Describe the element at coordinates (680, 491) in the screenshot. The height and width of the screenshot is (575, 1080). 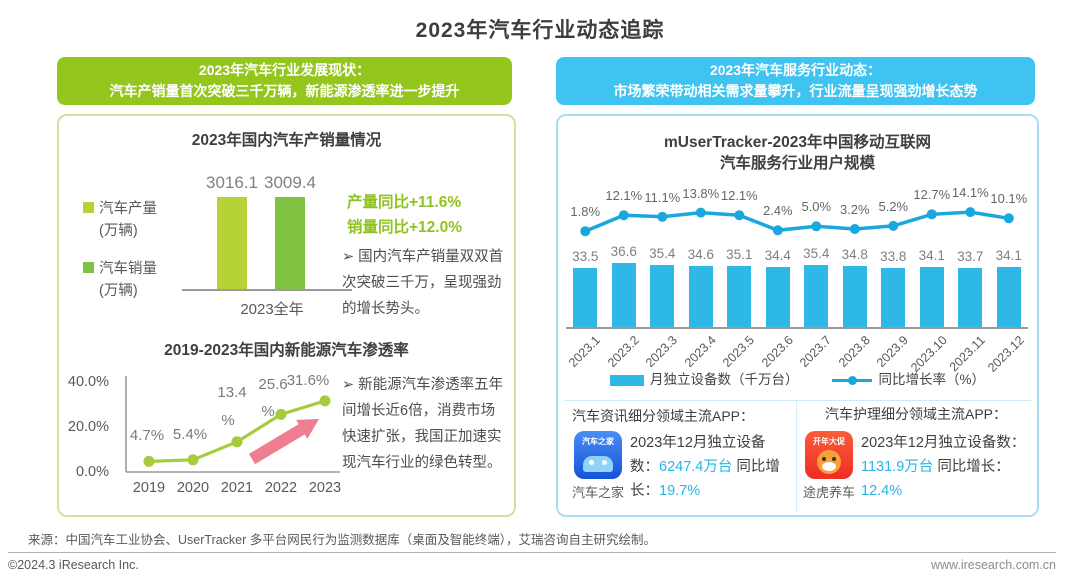
I see `growth-value: 19.7%` at that location.